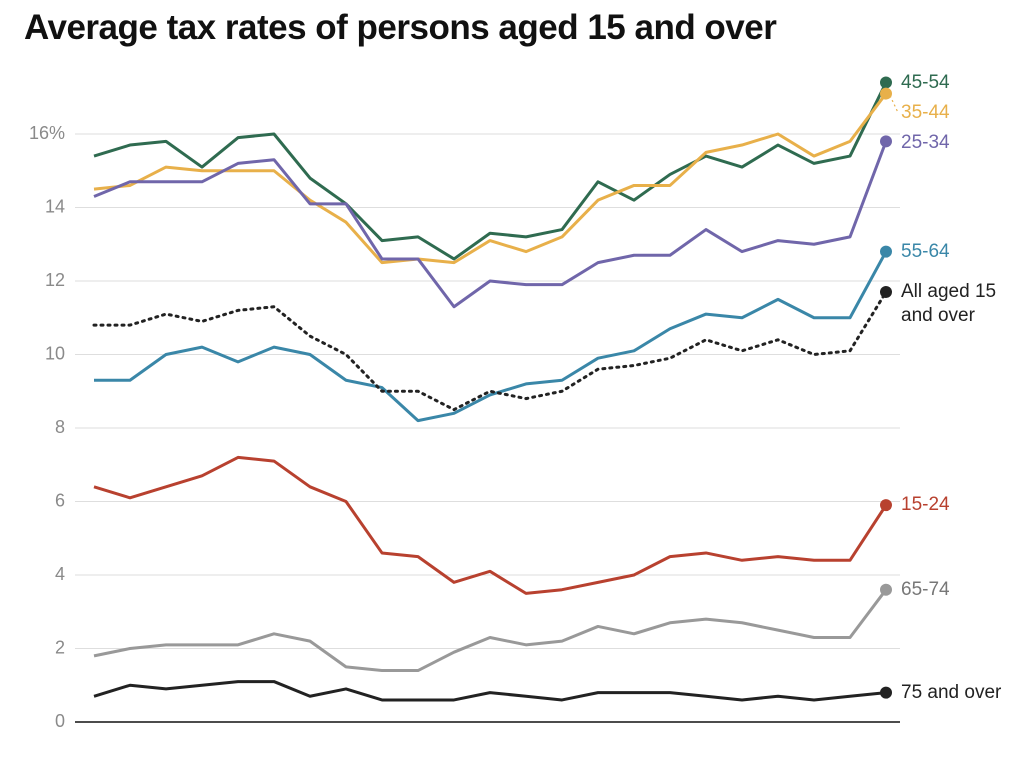  I want to click on y-tick-label: 10, so click(55, 353).